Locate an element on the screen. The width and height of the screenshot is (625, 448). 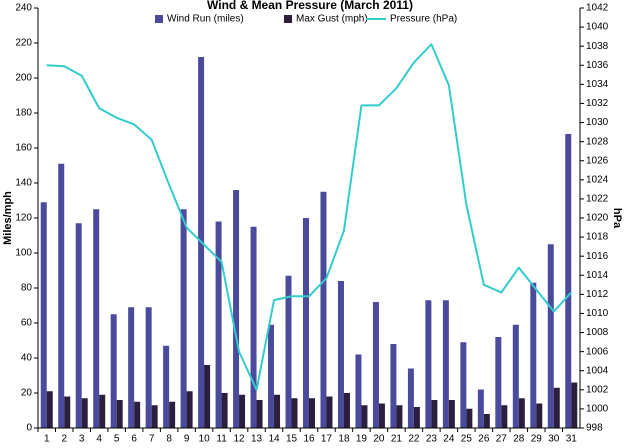
x-tick-label: 20 is located at coordinates (379, 439).